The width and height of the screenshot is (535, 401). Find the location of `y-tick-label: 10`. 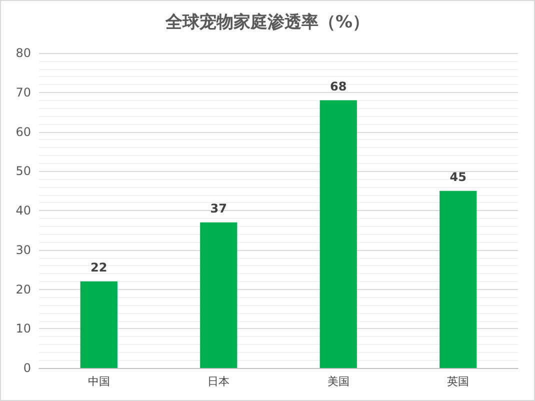

y-tick-label: 10 is located at coordinates (23, 329).